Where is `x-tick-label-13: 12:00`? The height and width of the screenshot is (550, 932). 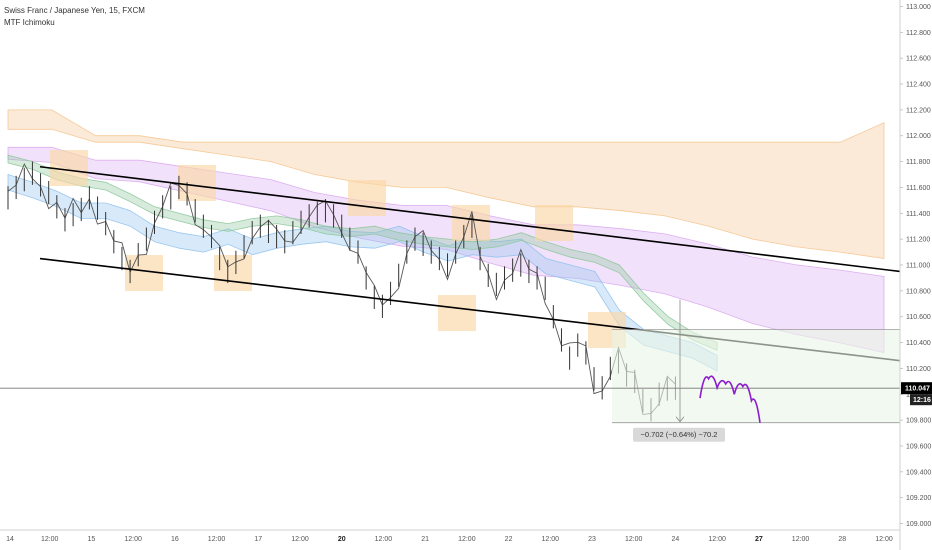
x-tick-label-13: 12:00 is located at coordinates (551, 539).